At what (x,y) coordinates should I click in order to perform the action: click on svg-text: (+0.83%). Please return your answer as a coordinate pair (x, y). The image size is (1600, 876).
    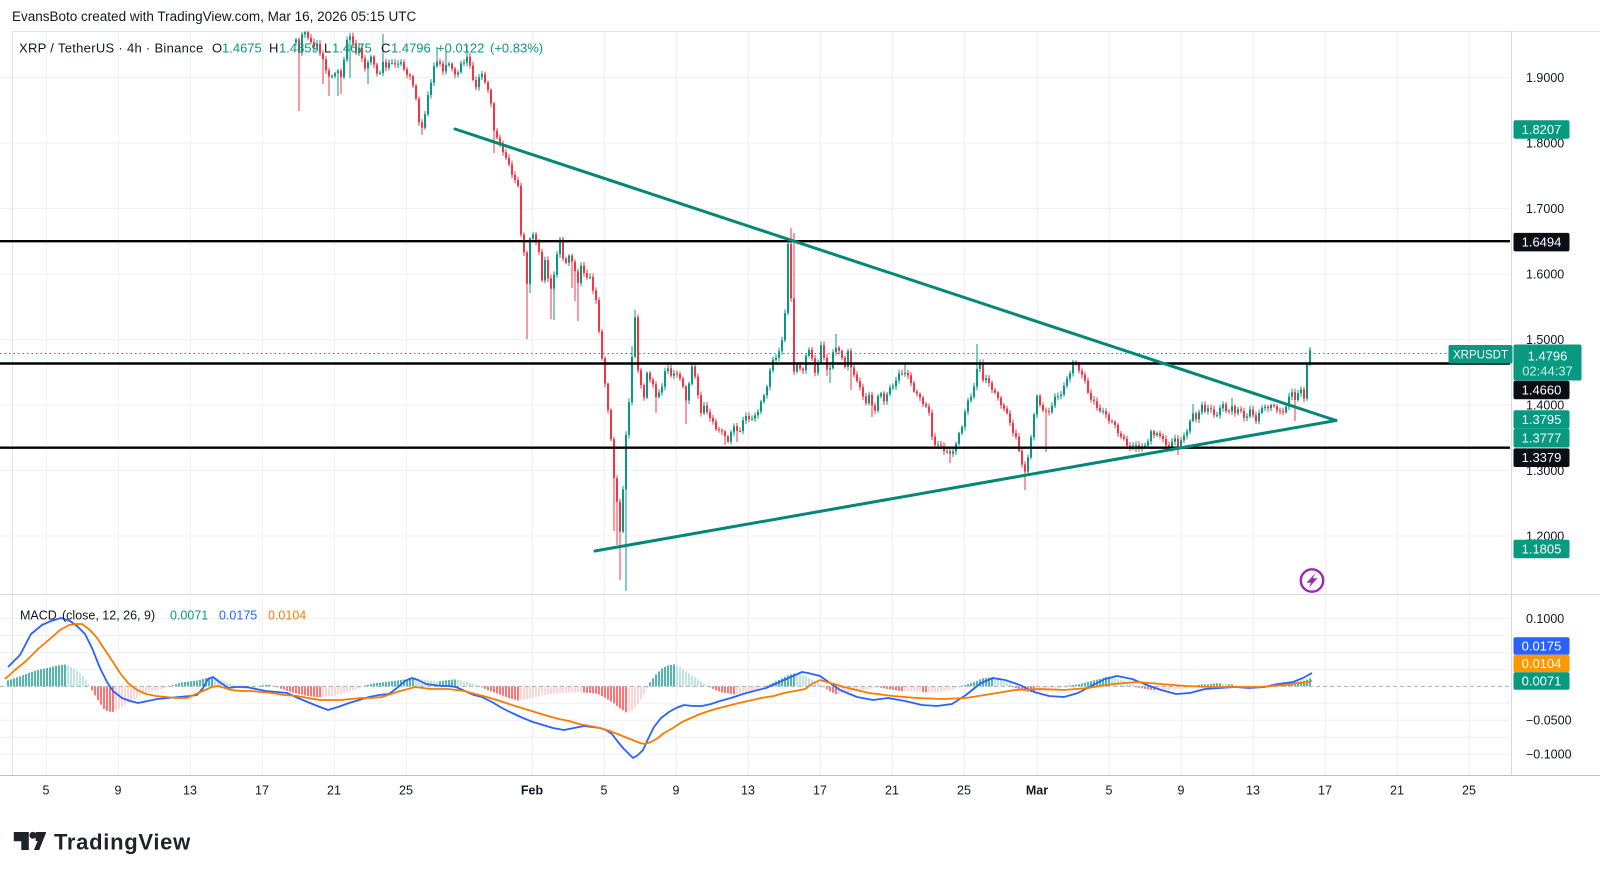
    Looking at the image, I should click on (516, 48).